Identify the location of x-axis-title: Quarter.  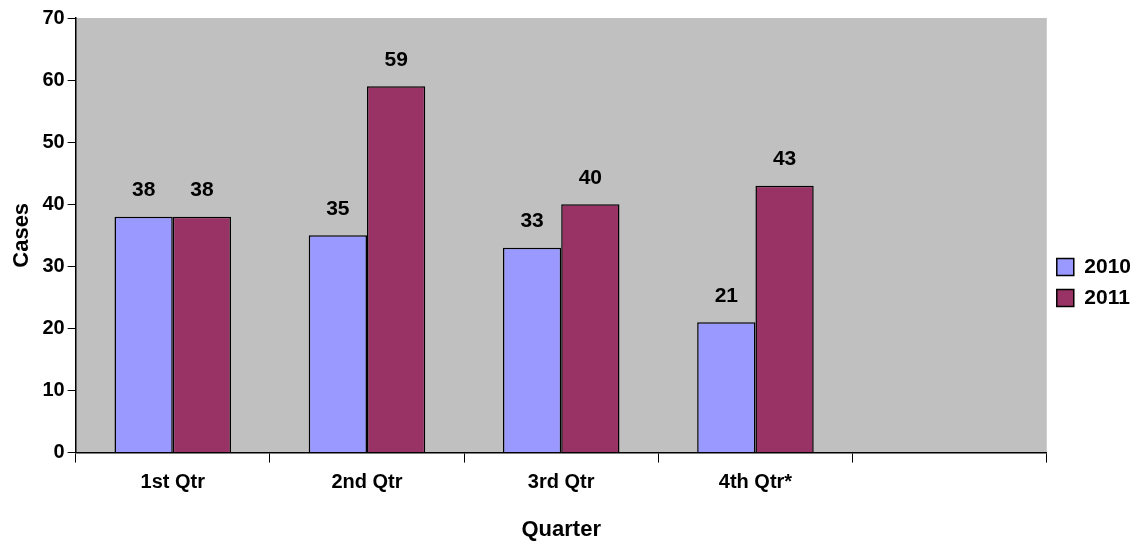
(561, 528).